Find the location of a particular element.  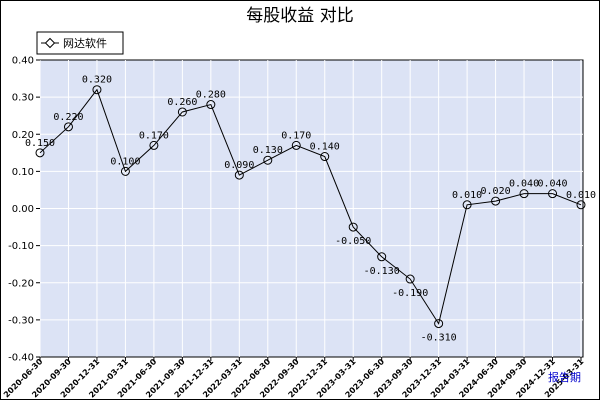

data-label: 0.140 is located at coordinates (325, 147).